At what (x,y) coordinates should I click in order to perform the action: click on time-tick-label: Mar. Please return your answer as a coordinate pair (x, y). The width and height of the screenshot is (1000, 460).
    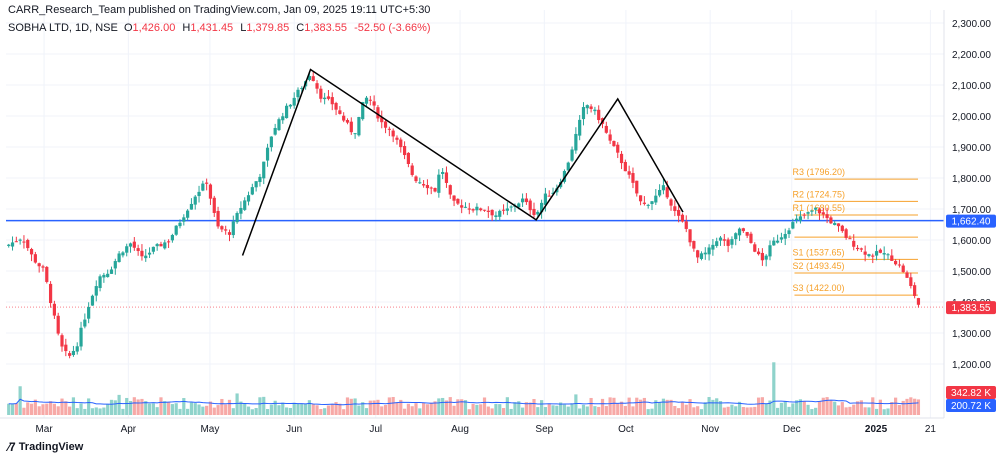
    Looking at the image, I should click on (44, 429).